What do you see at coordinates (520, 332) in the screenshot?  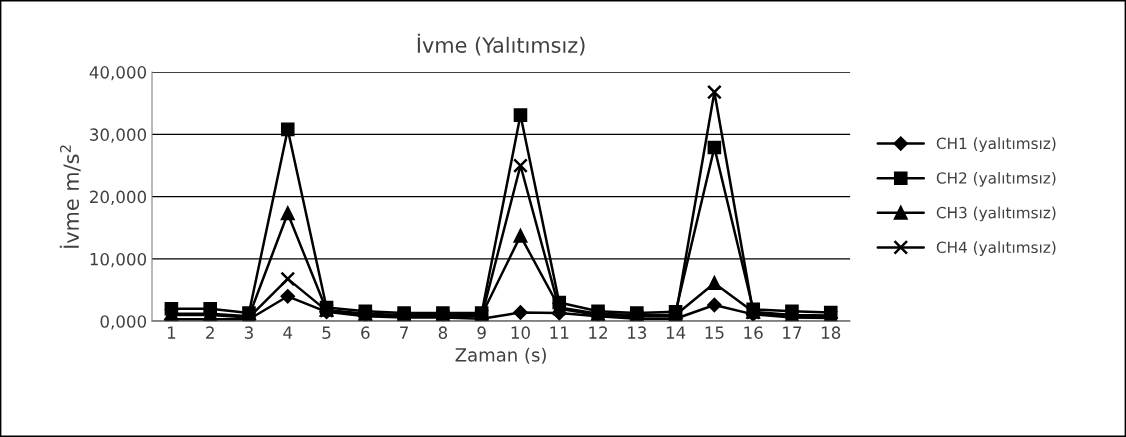 I see `x-tick-label: 10` at bounding box center [520, 332].